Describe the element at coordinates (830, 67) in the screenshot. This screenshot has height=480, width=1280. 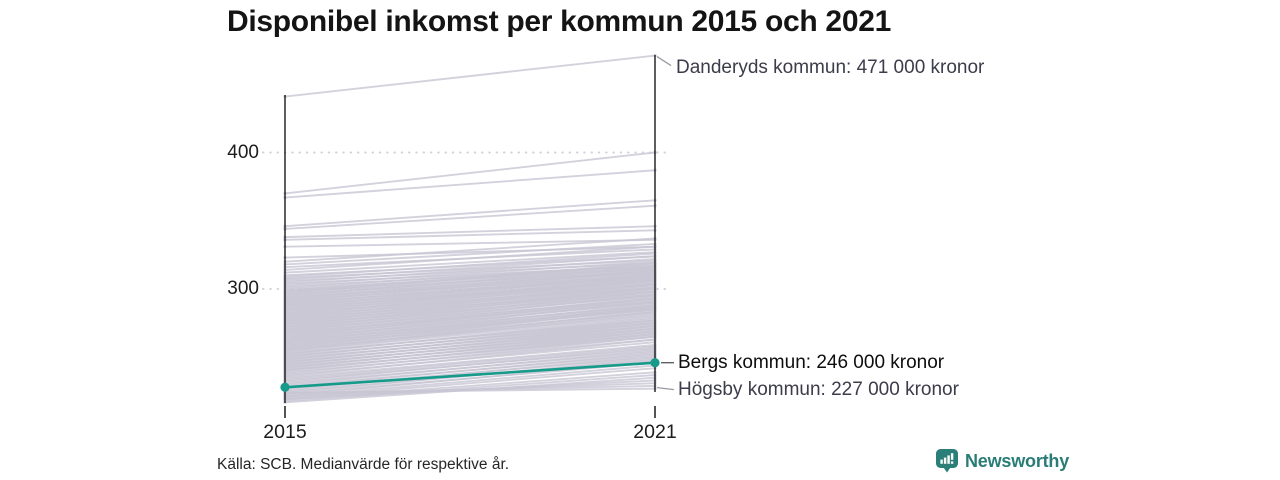
I see `annotation-danderyd: Danderyds kommun: 471 000 kronor` at that location.